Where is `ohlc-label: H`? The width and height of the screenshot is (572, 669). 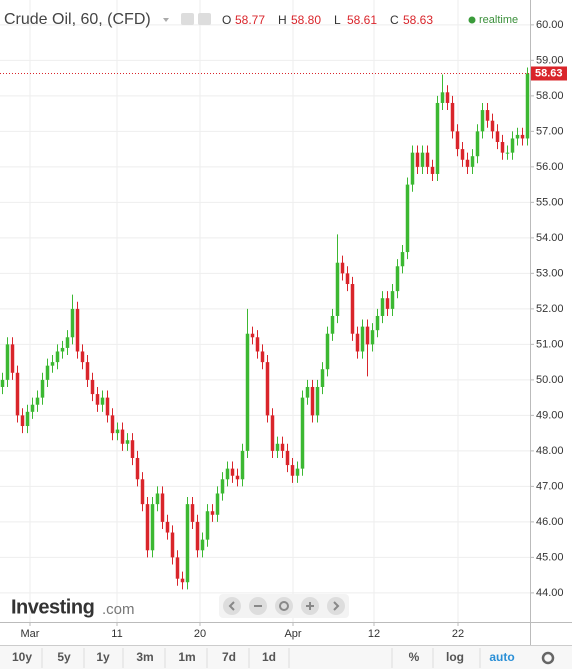 ohlc-label: H is located at coordinates (282, 20).